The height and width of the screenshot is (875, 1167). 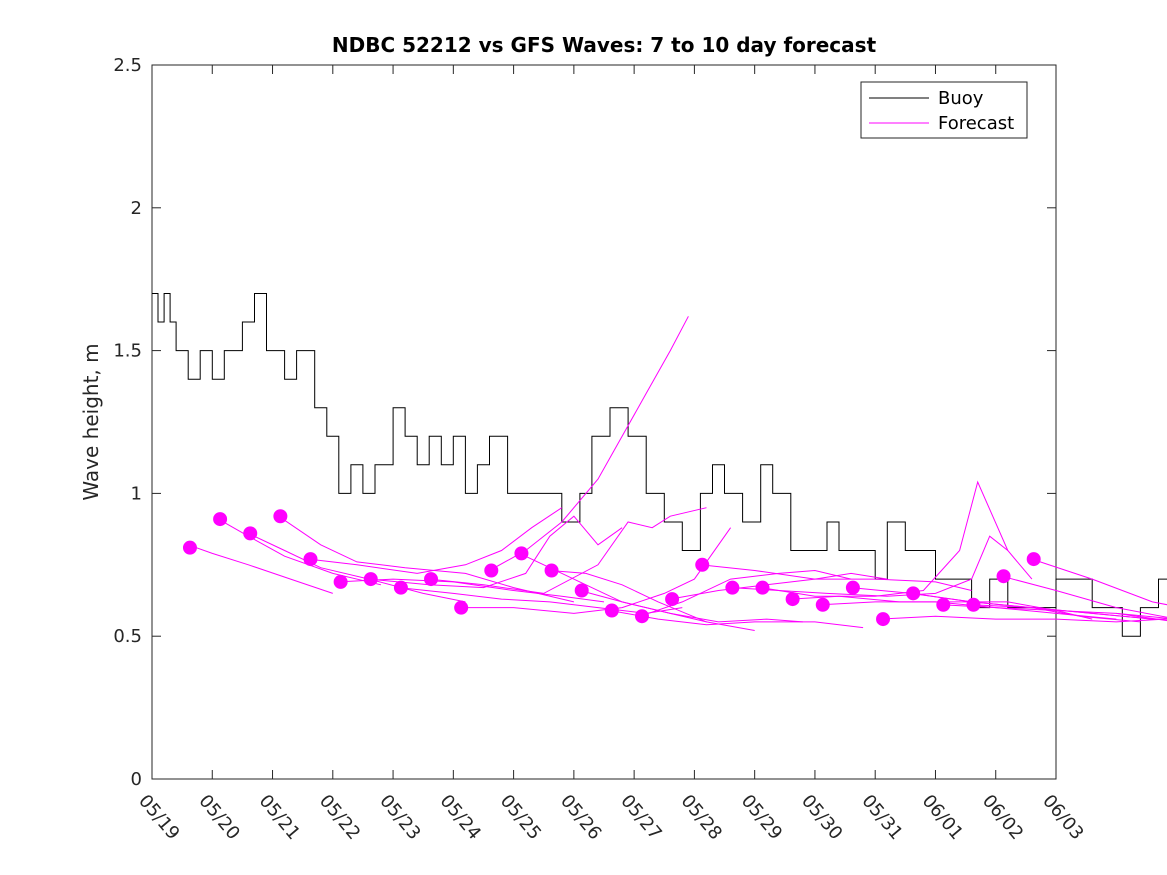 I want to click on x-tick-label: 05/19, so click(x=158, y=817).